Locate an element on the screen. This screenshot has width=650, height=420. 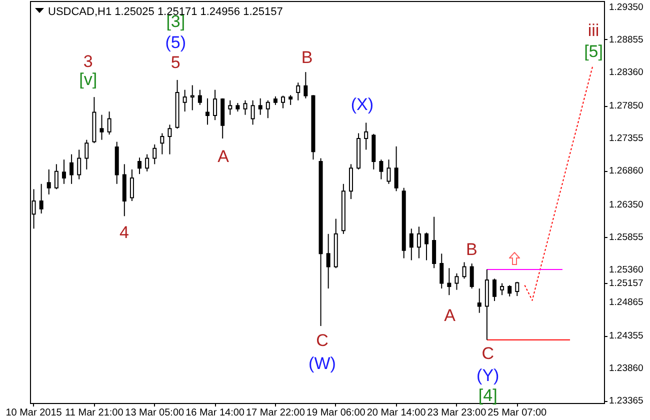
x-tick-label: 17 Mar 22:00 is located at coordinates (276, 413).